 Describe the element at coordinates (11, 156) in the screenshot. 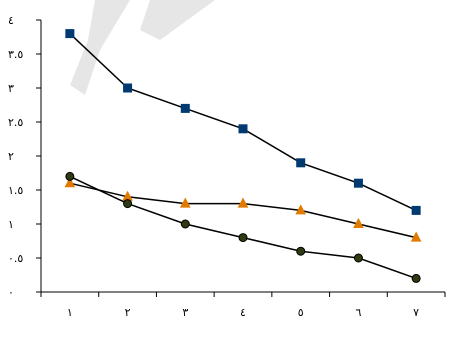

I see `y-tick-label: ٢` at that location.